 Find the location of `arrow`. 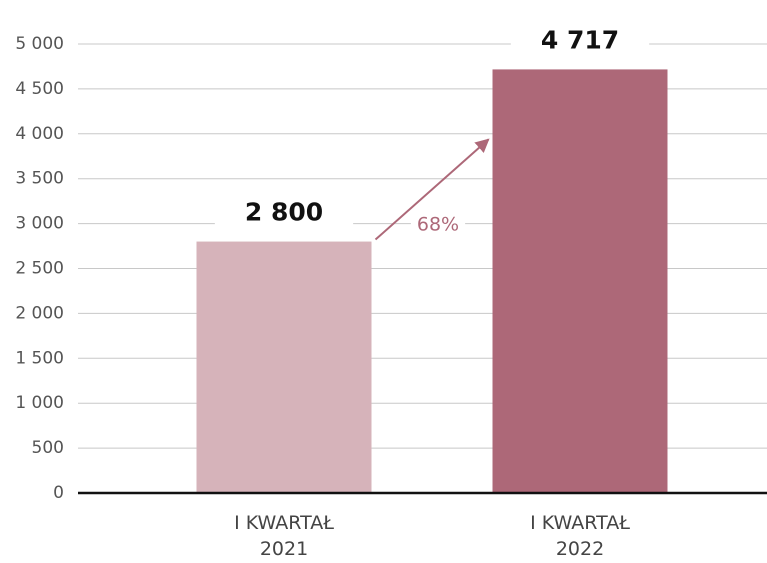

arrow is located at coordinates (432, 189).